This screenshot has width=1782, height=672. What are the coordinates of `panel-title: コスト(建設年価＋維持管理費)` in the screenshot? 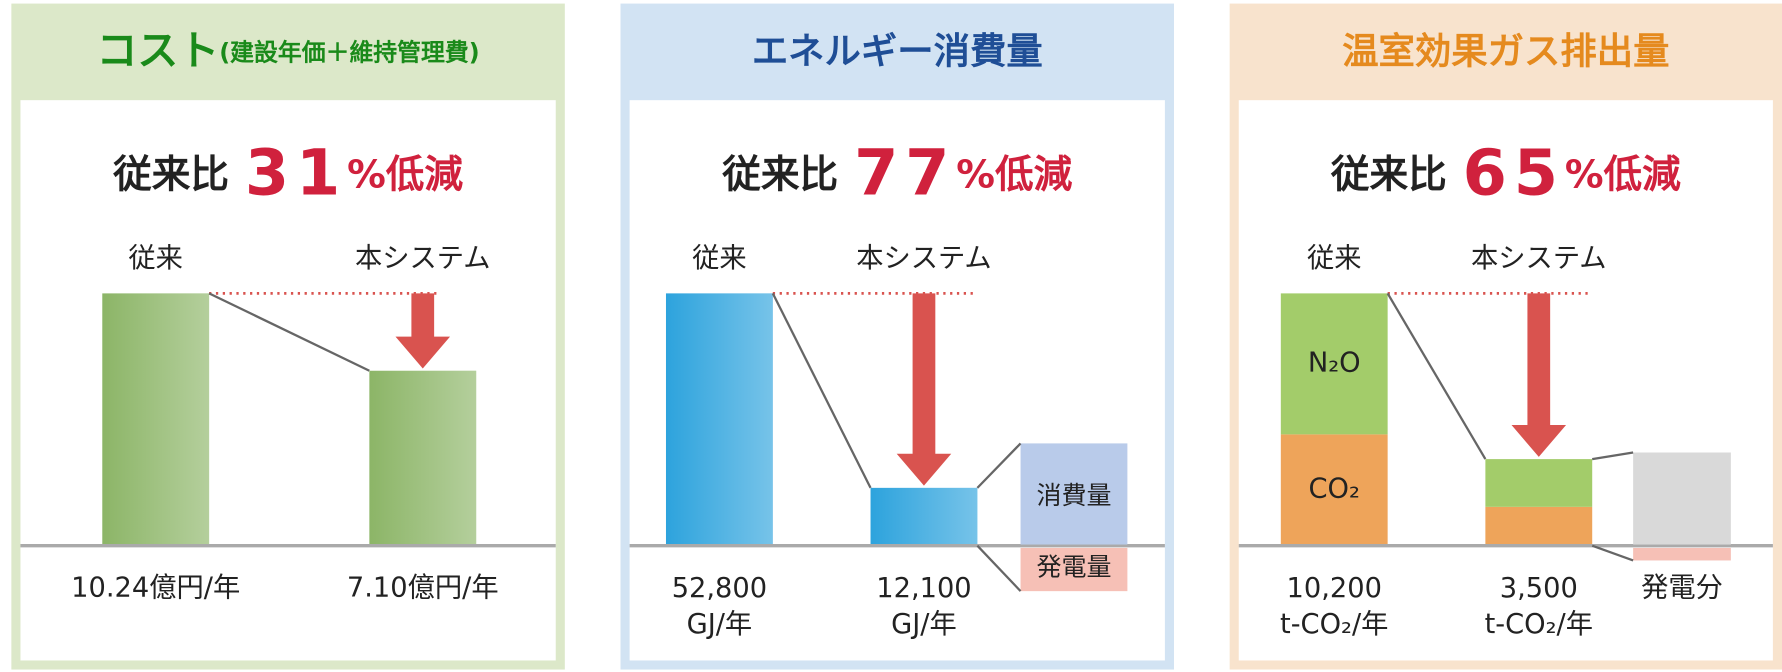 It's located at (288, 51).